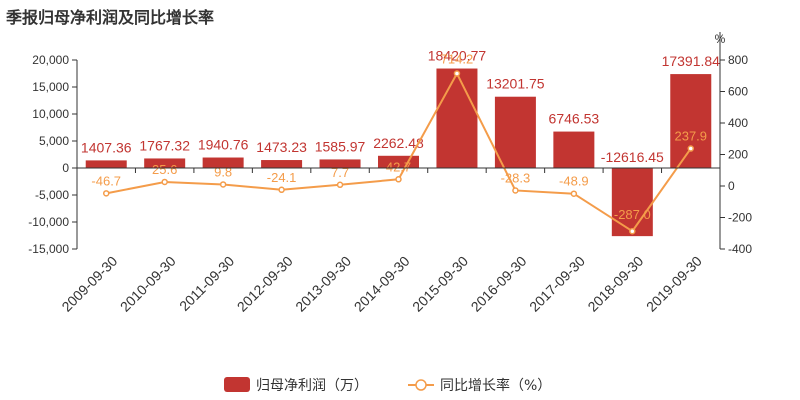 This screenshot has width=800, height=400. What do you see at coordinates (738, 92) in the screenshot?
I see `right-axis-tick-label: 600` at bounding box center [738, 92].